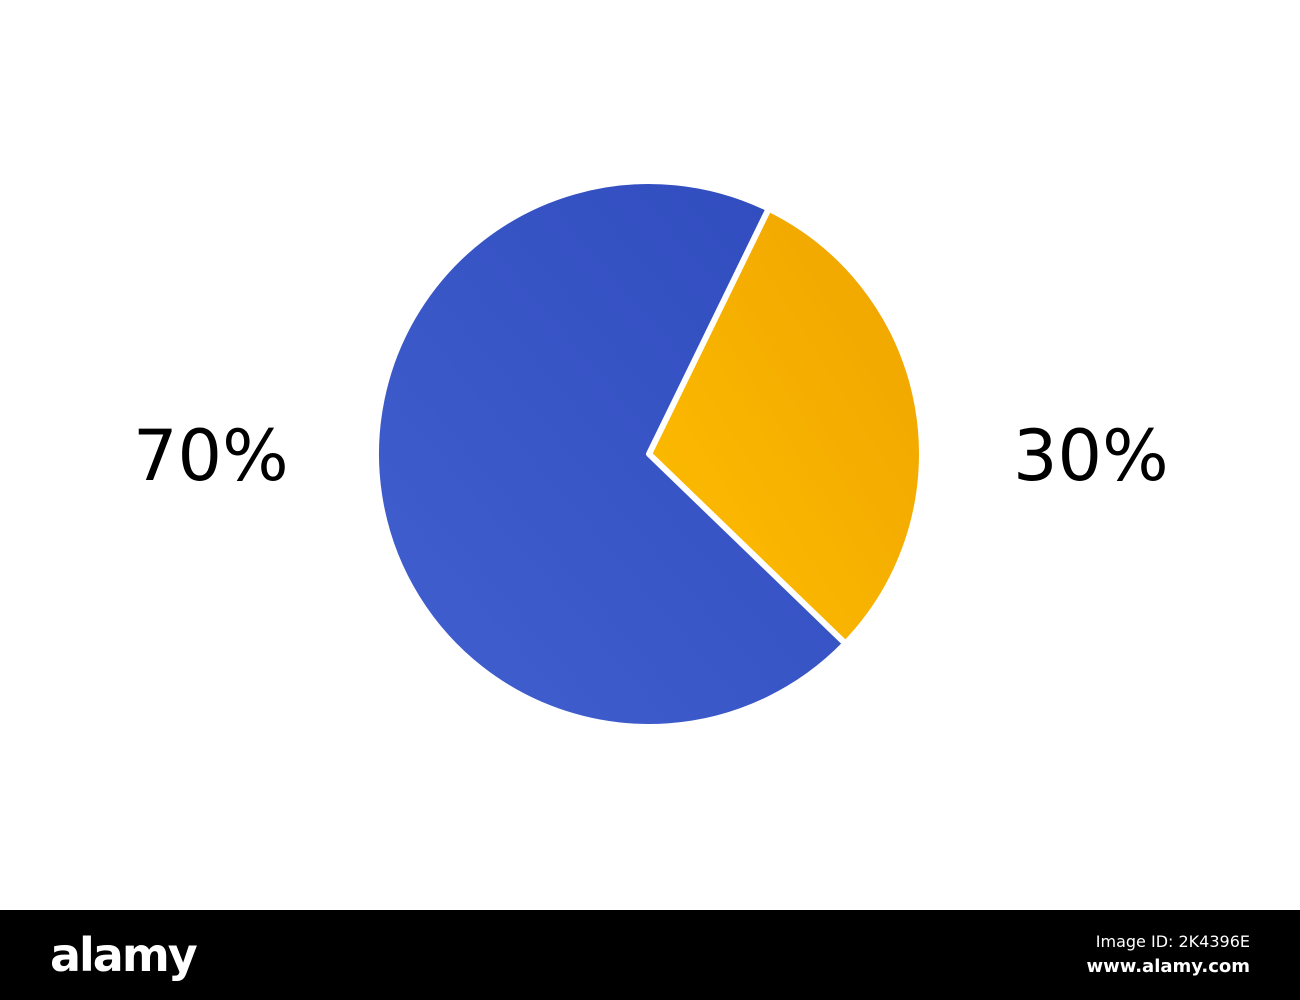  What do you see at coordinates (1091, 456) in the screenshot?
I see `label-30: 30%` at bounding box center [1091, 456].